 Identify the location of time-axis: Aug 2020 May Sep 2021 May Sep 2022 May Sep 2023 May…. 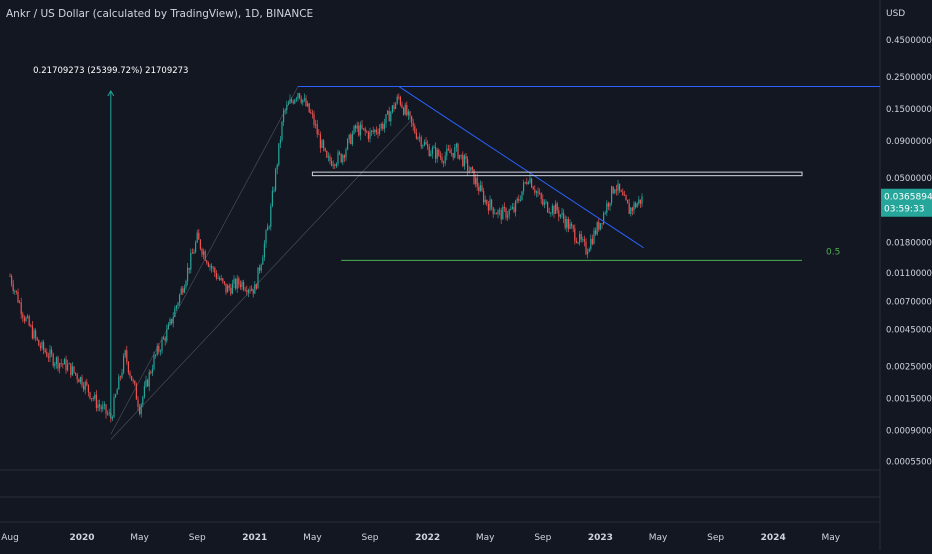
(421, 538).